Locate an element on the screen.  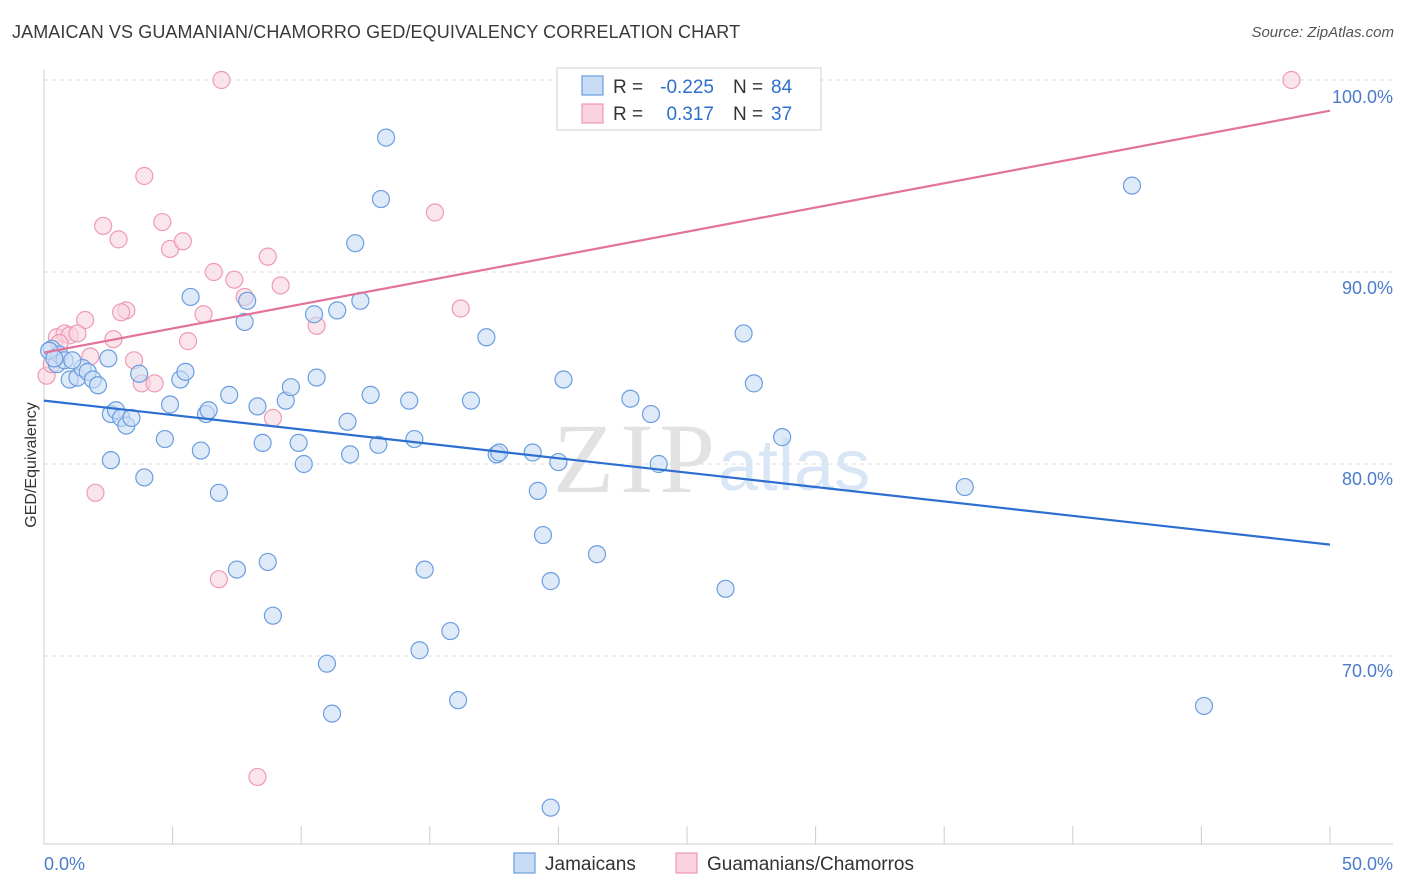
legend-swatch-guamanians is located at coordinates (592, 113).